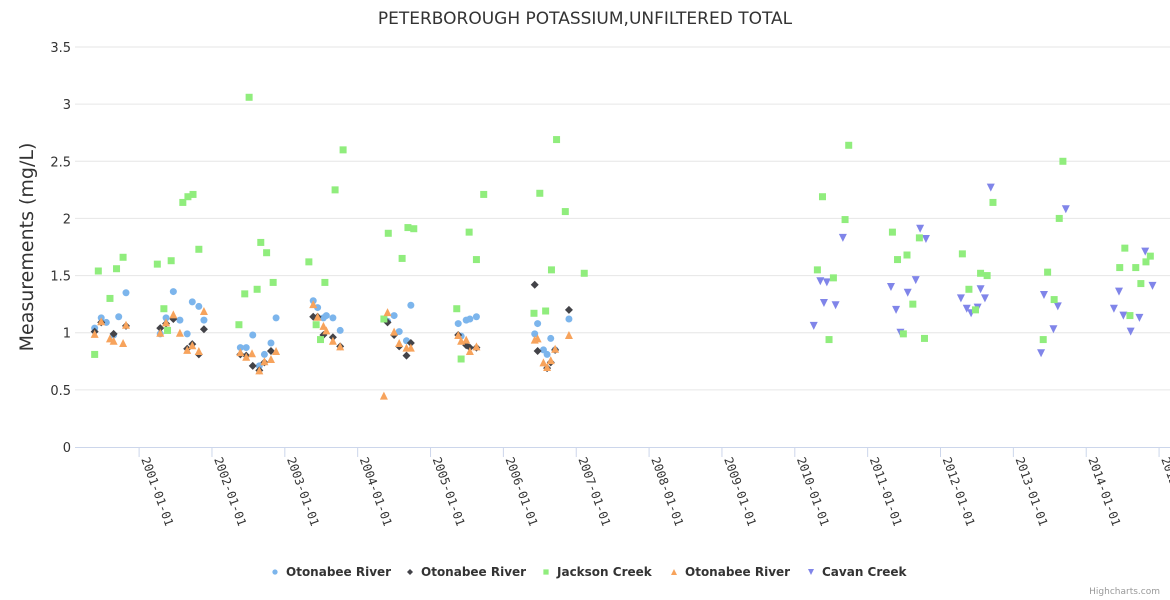  Describe the element at coordinates (858, 572) in the screenshot. I see `legend-item: Cavan Creek` at that location.